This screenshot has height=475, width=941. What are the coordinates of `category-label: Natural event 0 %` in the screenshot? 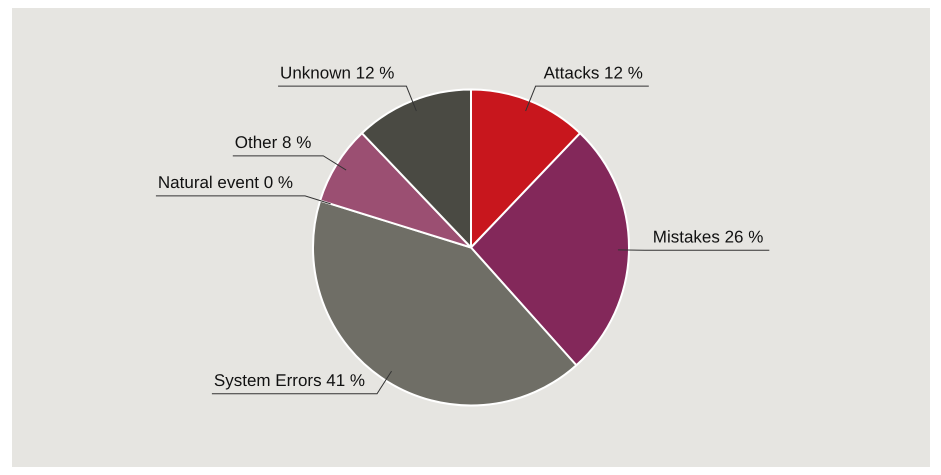 It's located at (226, 182).